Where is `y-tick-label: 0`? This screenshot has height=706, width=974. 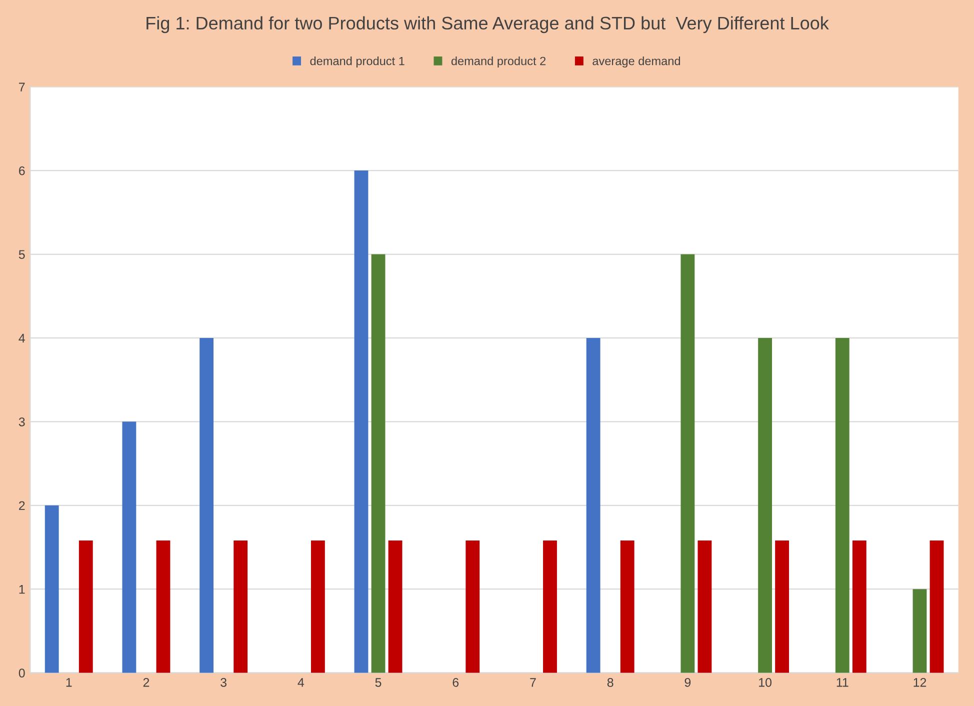 y-tick-label: 0 is located at coordinates (21, 673).